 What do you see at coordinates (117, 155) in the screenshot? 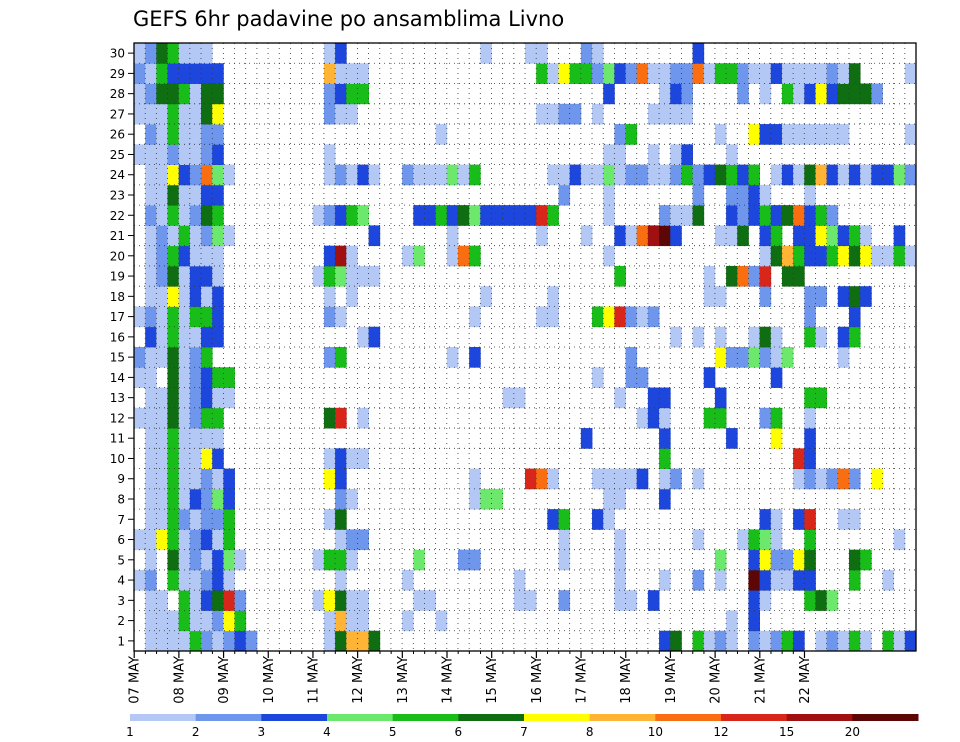
I see `y-tick-label: 25` at bounding box center [117, 155].